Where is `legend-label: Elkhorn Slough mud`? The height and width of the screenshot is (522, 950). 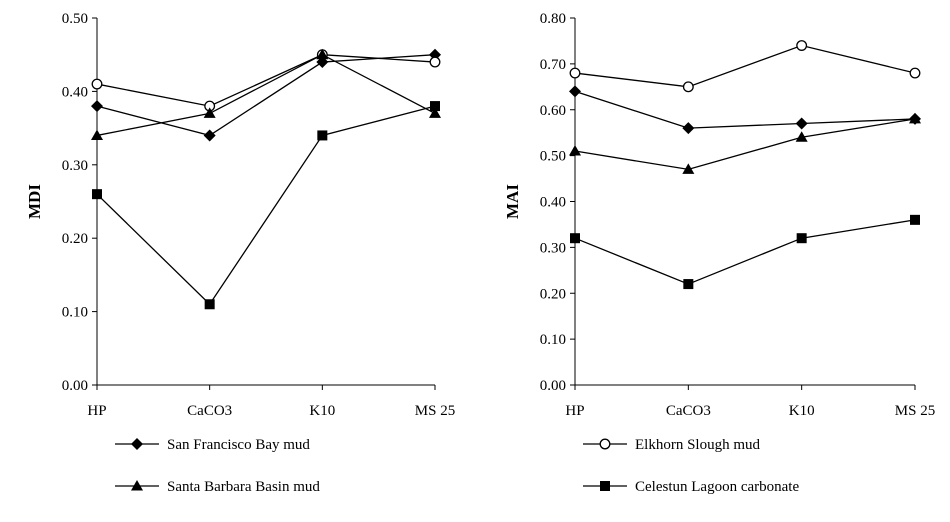 legend-label: Elkhorn Slough mud is located at coordinates (698, 445).